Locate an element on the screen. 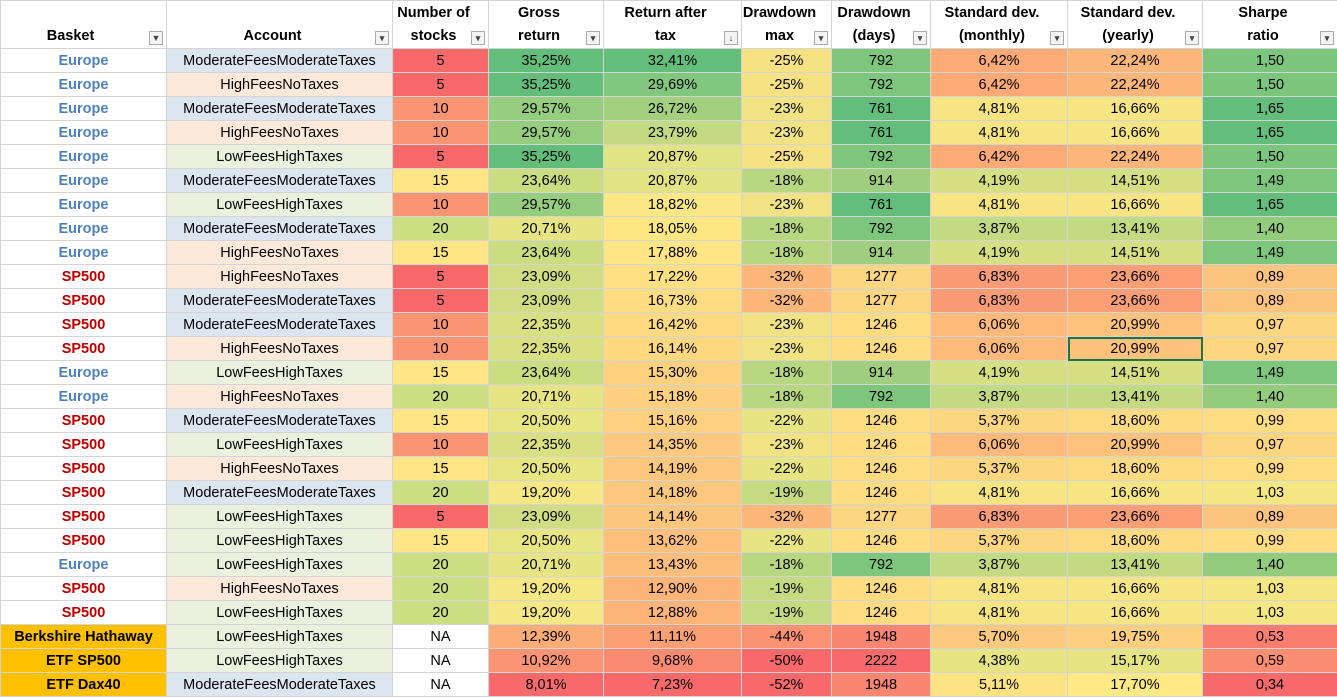  sd-month-cell: 5,70% is located at coordinates (999, 636).